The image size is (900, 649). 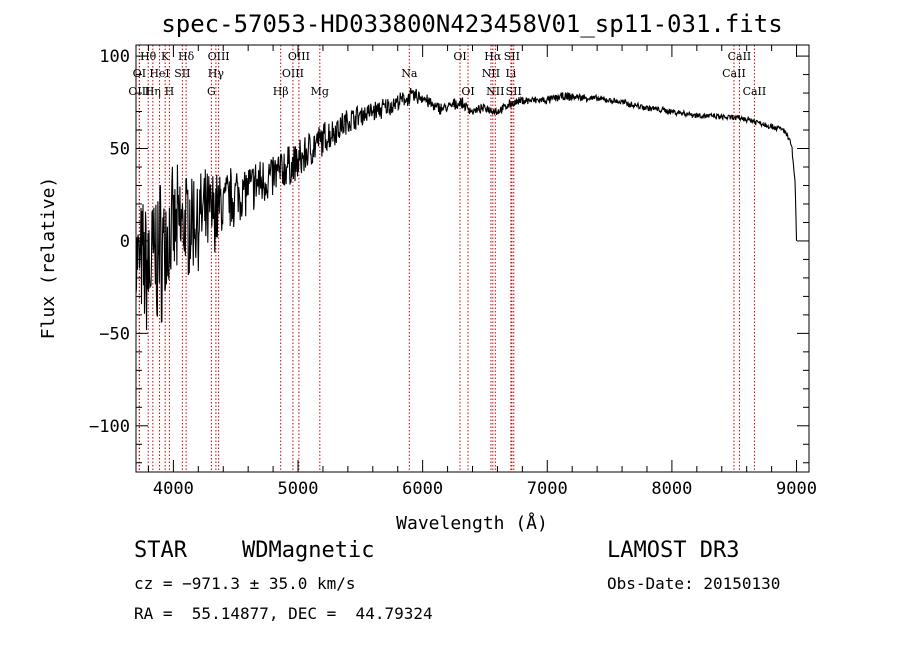 What do you see at coordinates (510, 73) in the screenshot?
I see `line-label-16: Li` at bounding box center [510, 73].